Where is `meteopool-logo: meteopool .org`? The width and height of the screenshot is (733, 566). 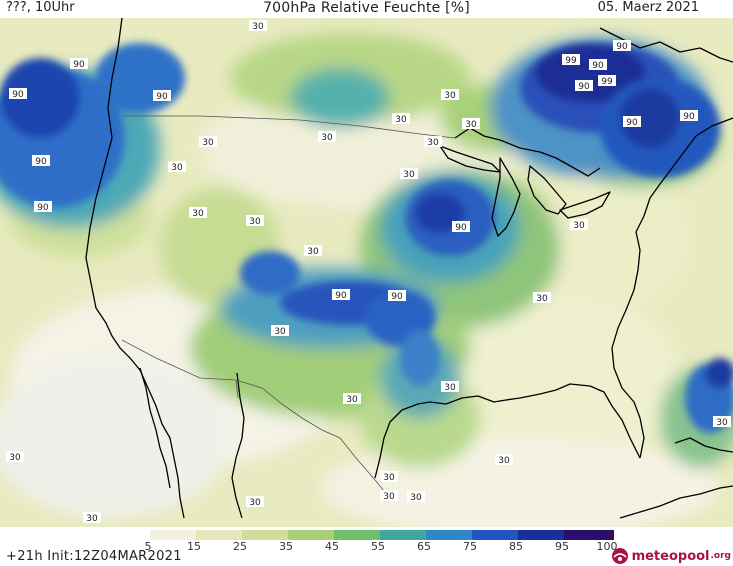 meteopool-logo: meteopool .org is located at coordinates (671, 556).